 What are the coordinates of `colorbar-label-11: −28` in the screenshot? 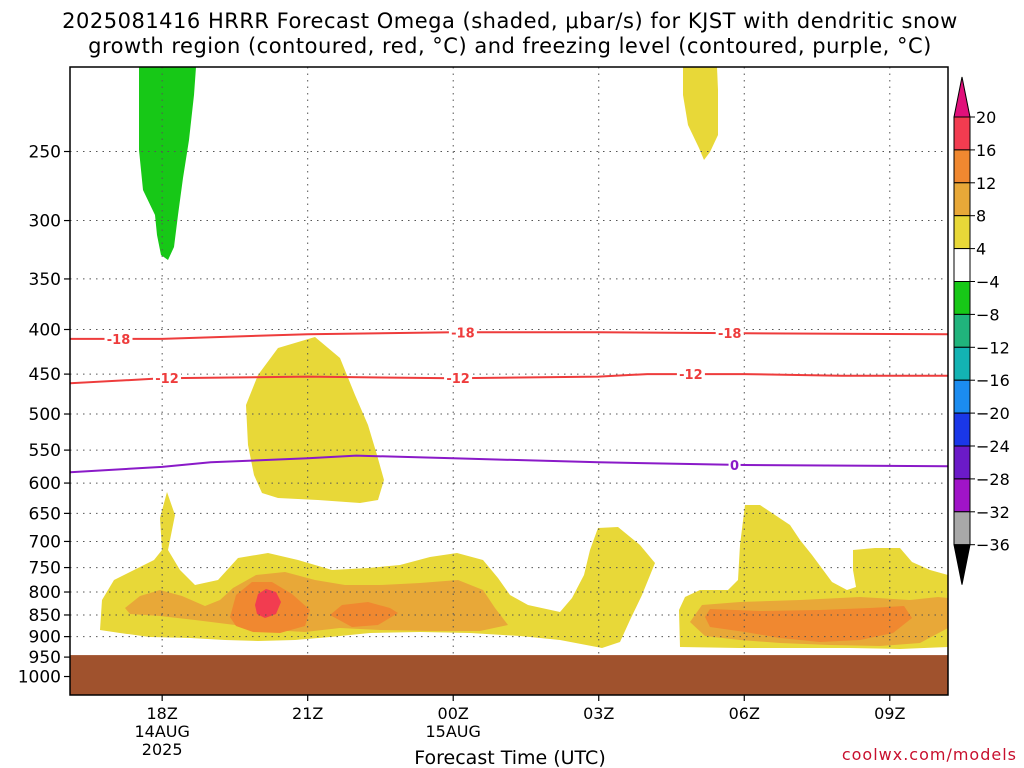 It's located at (993, 479).